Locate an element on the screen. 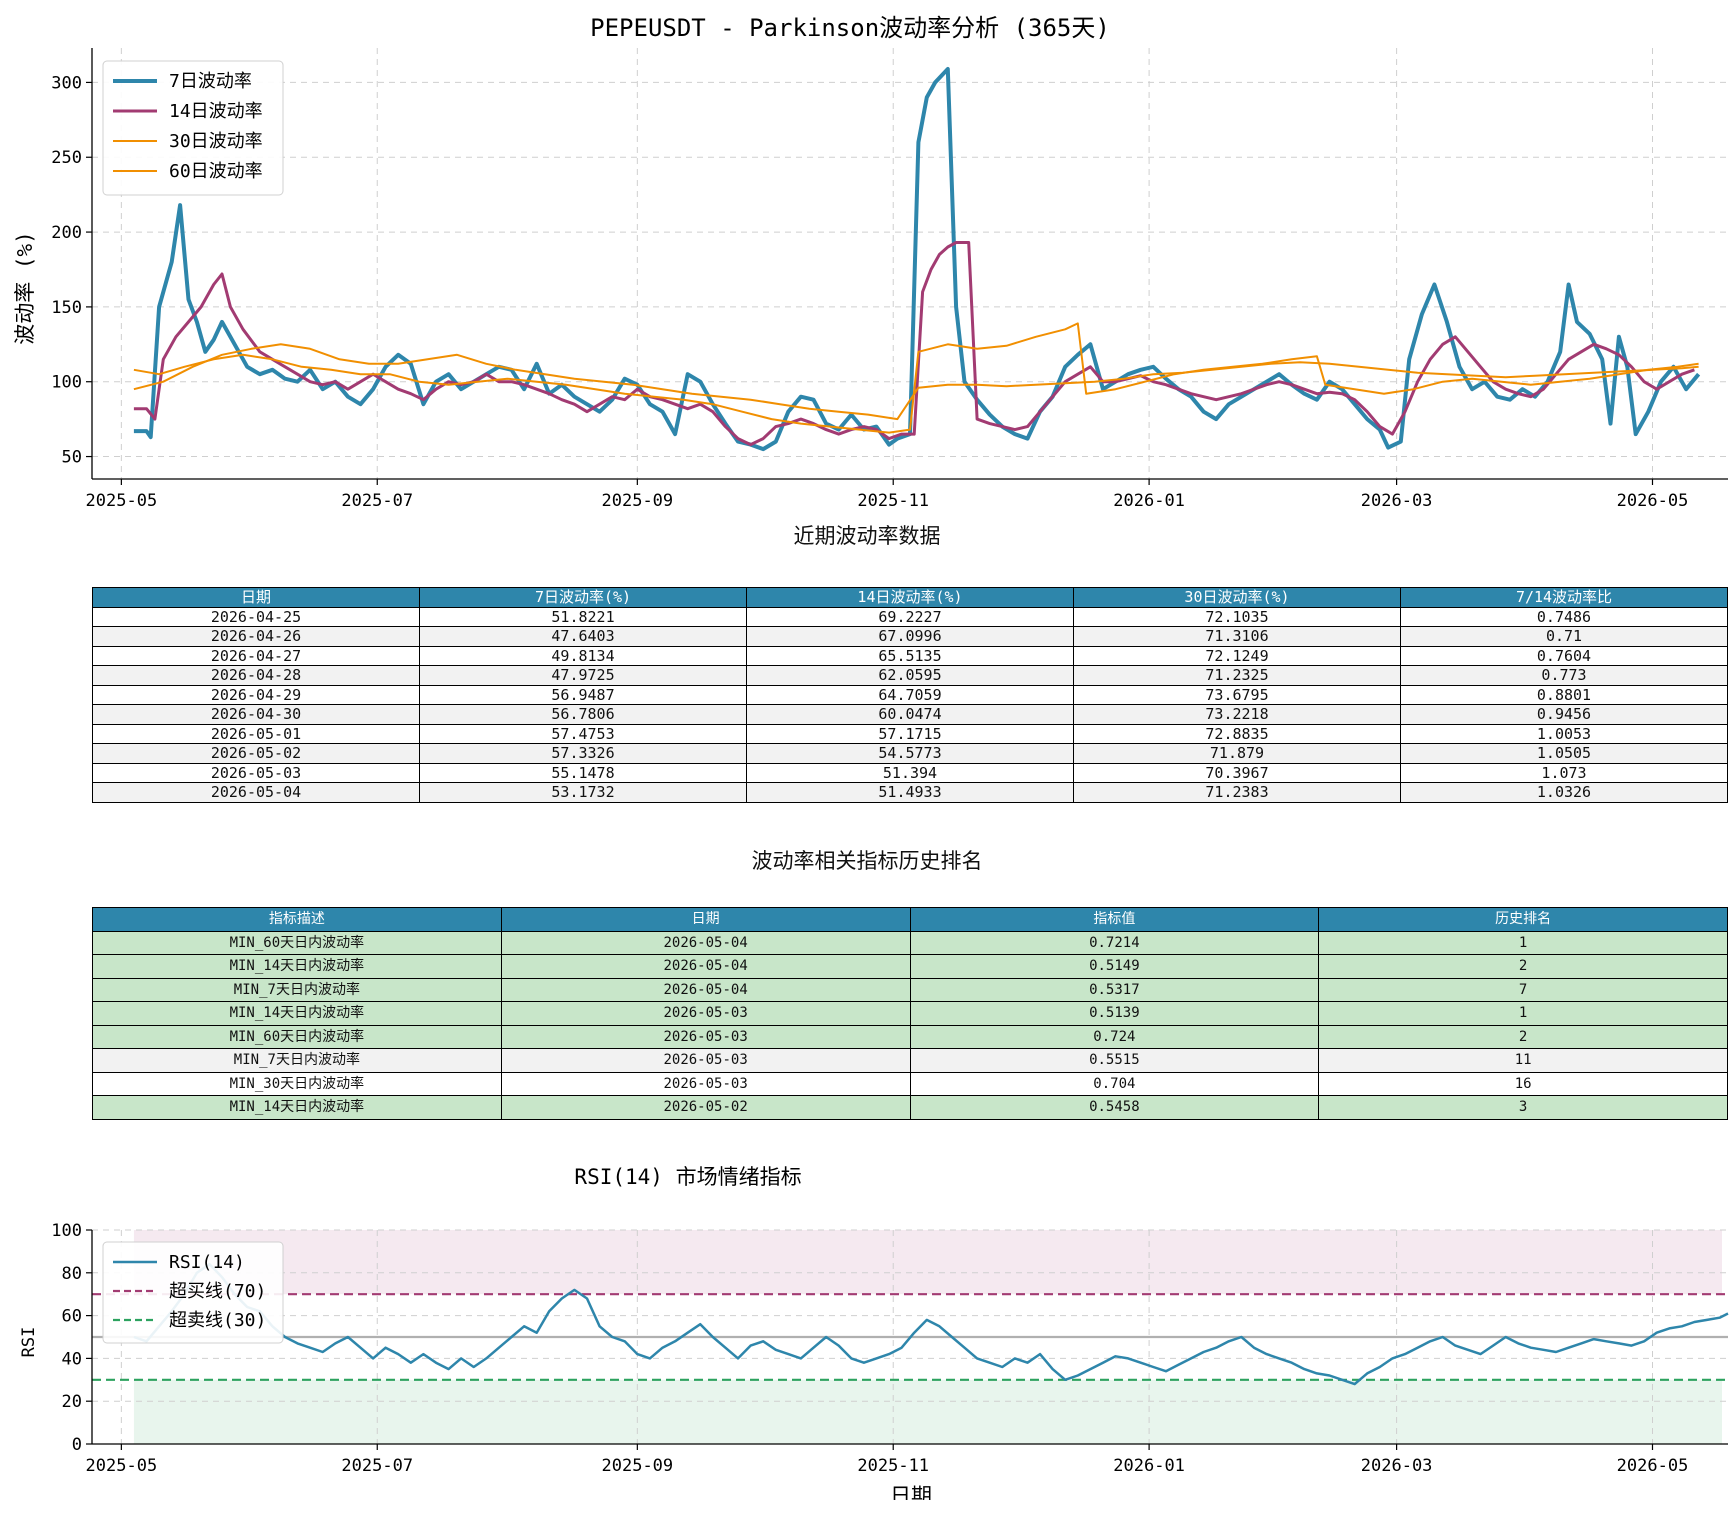 Image resolution: width=1734 pixels, height=1515 pixels. y-tick-label: 60 is located at coordinates (72, 1317).